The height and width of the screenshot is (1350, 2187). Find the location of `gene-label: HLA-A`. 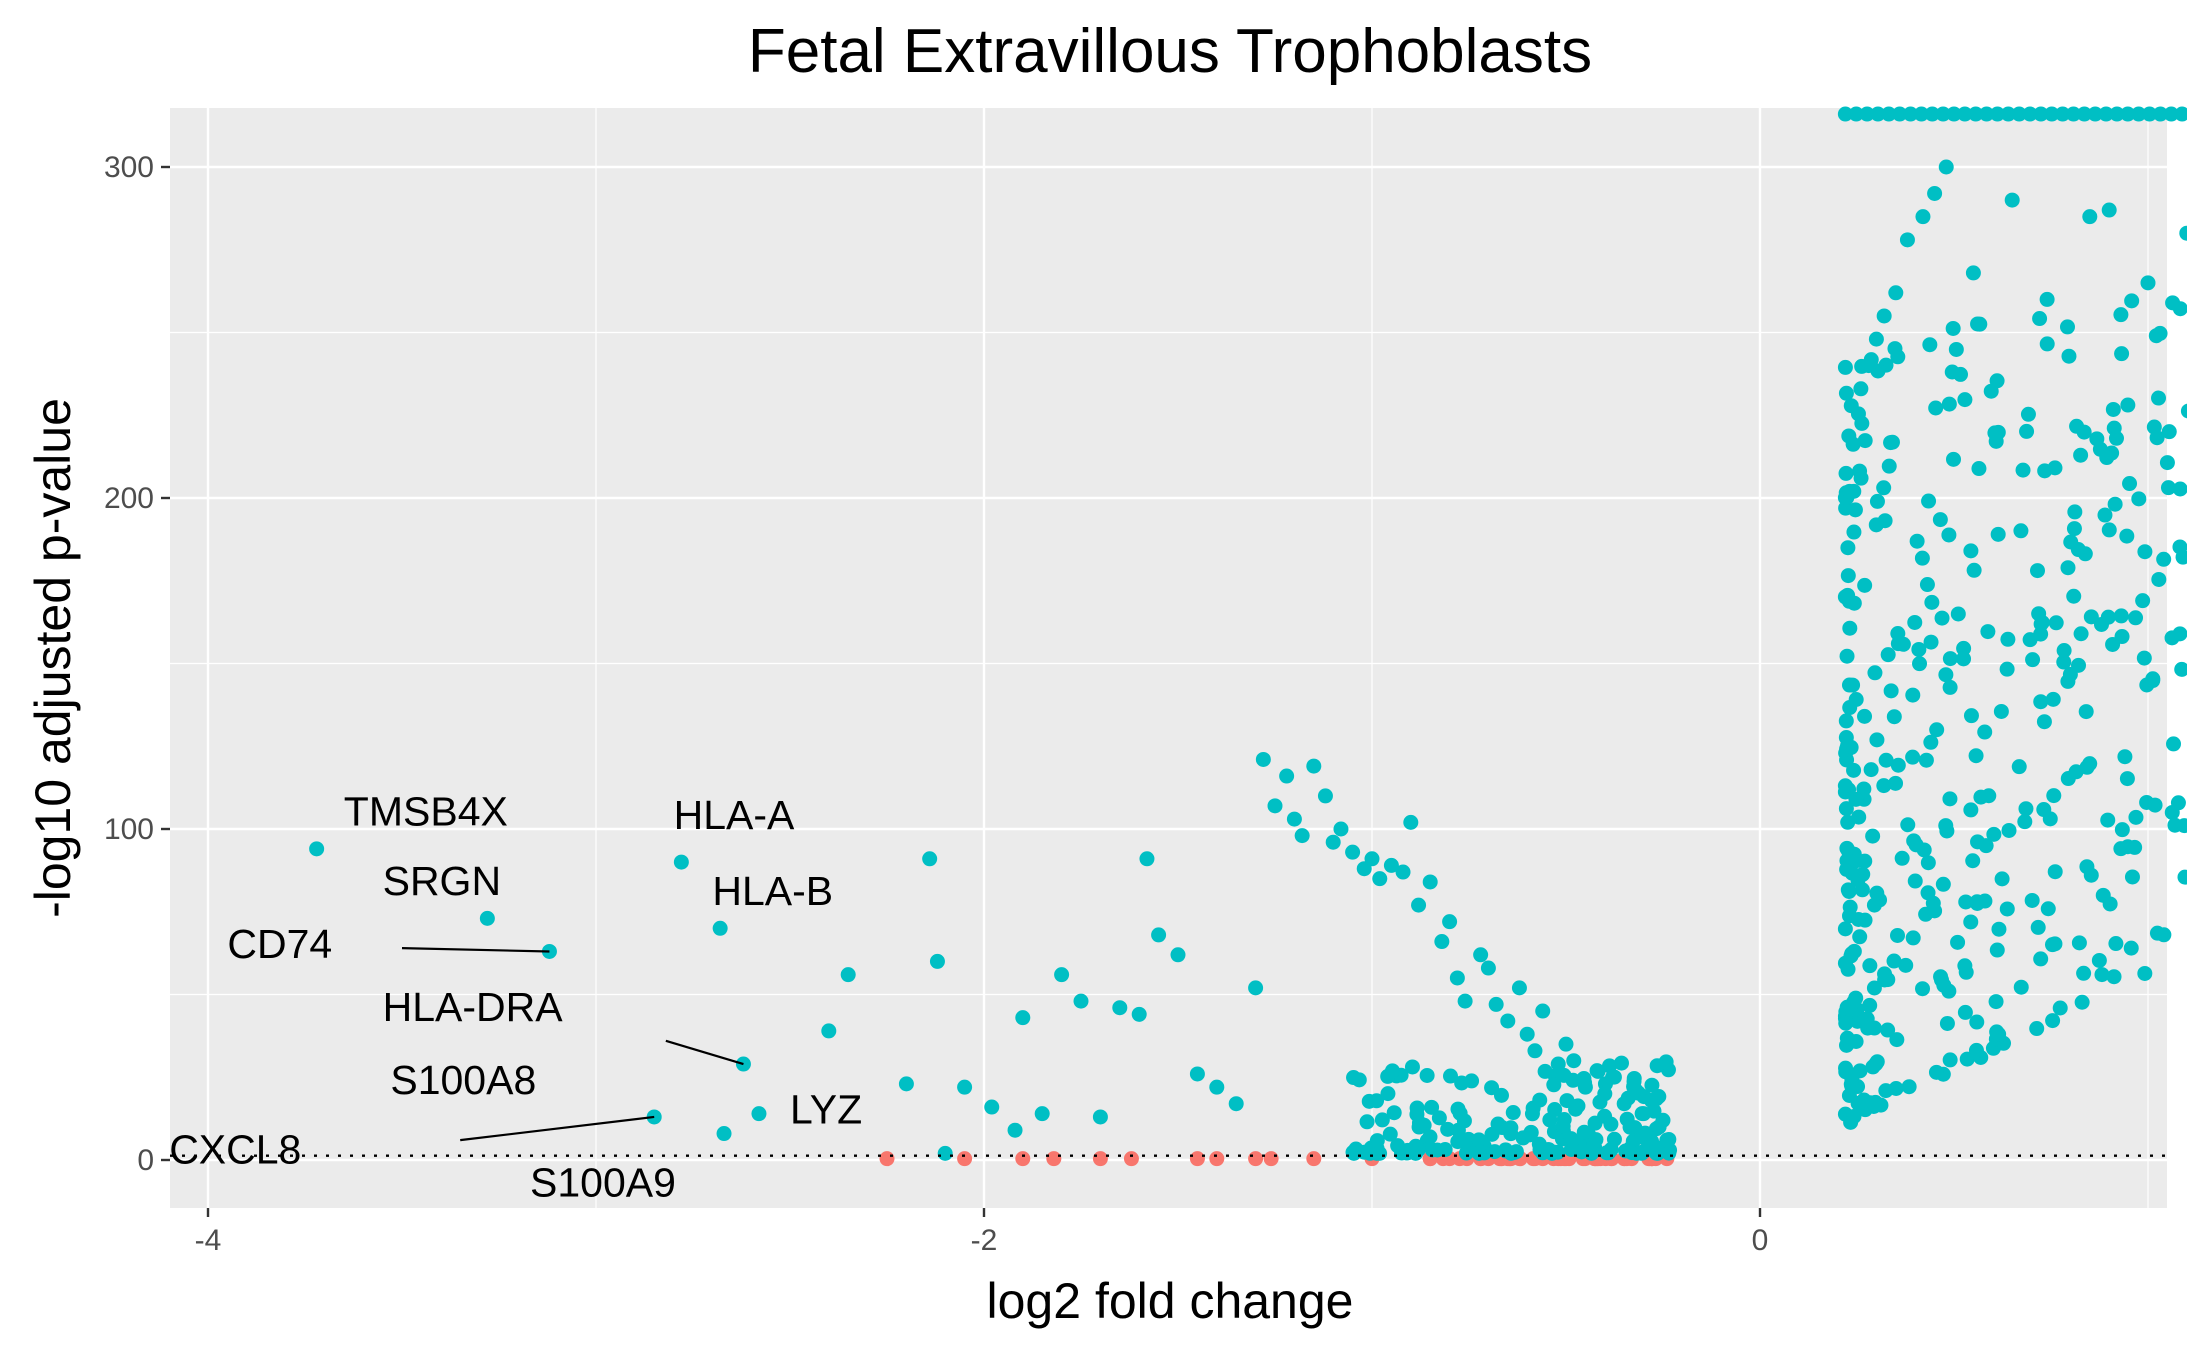

gene-label: HLA-A is located at coordinates (734, 815).